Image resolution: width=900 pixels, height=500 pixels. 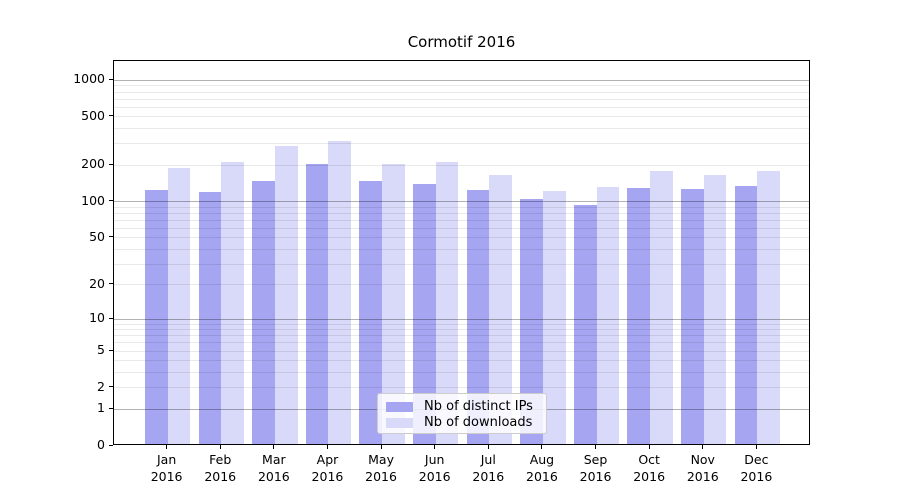 What do you see at coordinates (756, 468) in the screenshot?
I see `x-tick-label: Dec 2016` at bounding box center [756, 468].